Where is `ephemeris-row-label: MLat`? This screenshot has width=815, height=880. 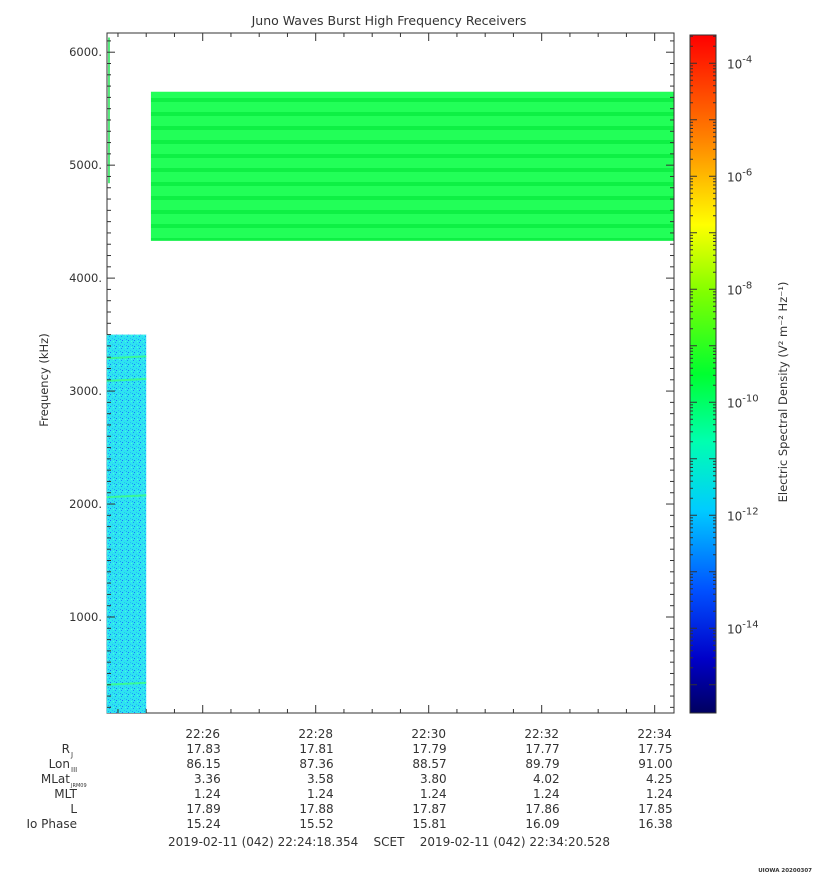 ephemeris-row-label: MLat is located at coordinates (55, 779).